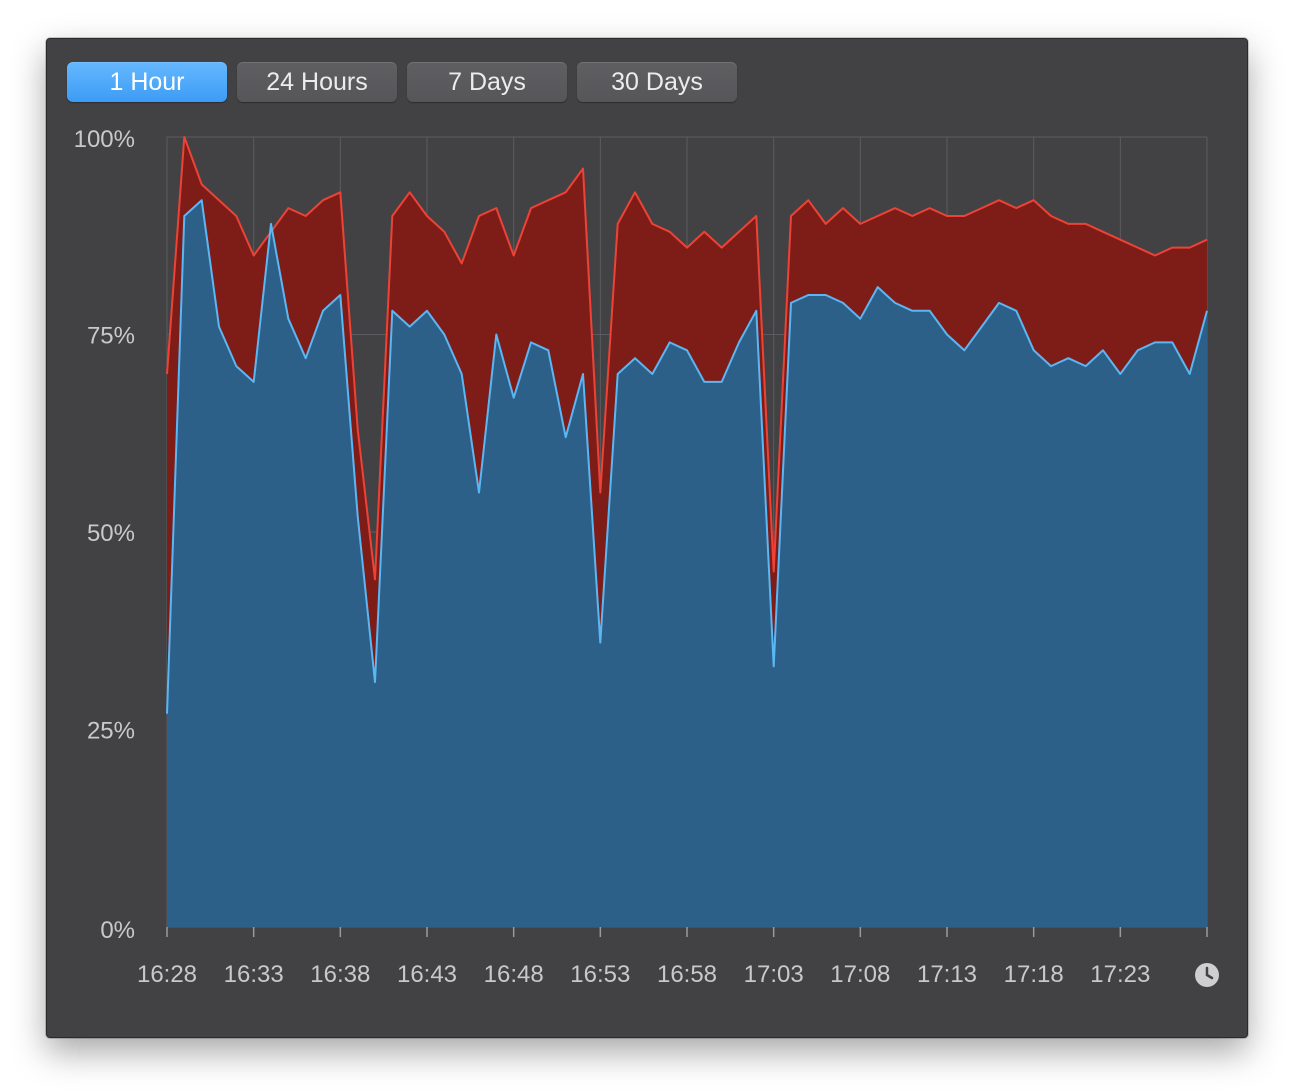 This screenshot has height=1092, width=1292. I want to click on tab-1-hour: 1 Hour, so click(147, 82).